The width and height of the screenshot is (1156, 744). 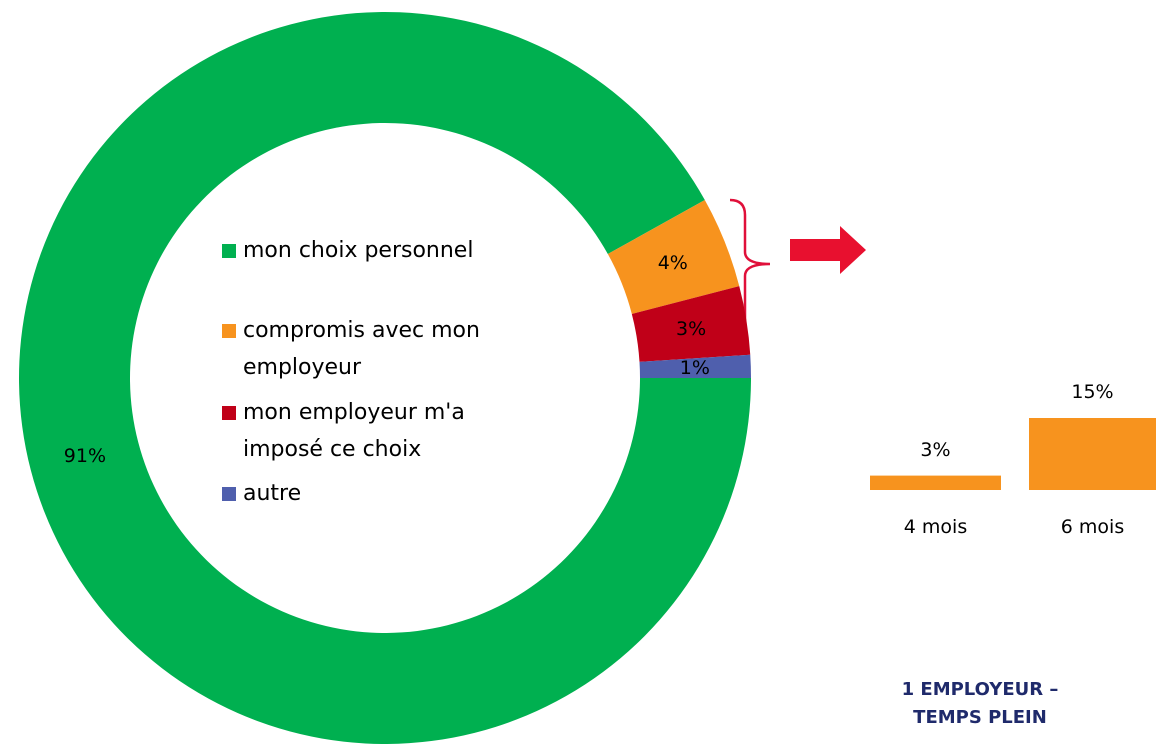 What do you see at coordinates (980, 703) in the screenshot?
I see `annotation: 1 EMPLOYEUR – TEMPS PLEIN` at bounding box center [980, 703].